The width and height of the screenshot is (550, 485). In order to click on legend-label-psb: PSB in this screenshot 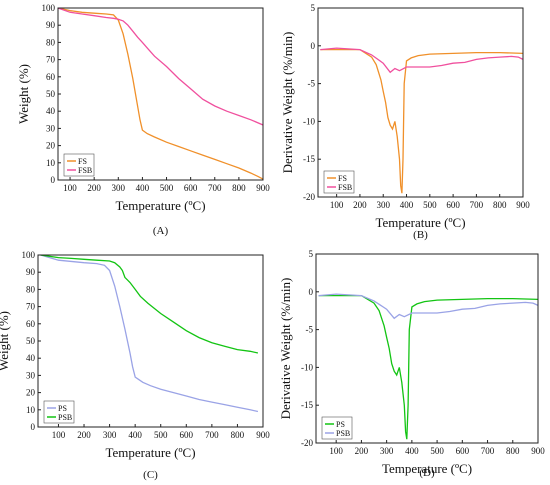, I will do `click(65, 417)`.